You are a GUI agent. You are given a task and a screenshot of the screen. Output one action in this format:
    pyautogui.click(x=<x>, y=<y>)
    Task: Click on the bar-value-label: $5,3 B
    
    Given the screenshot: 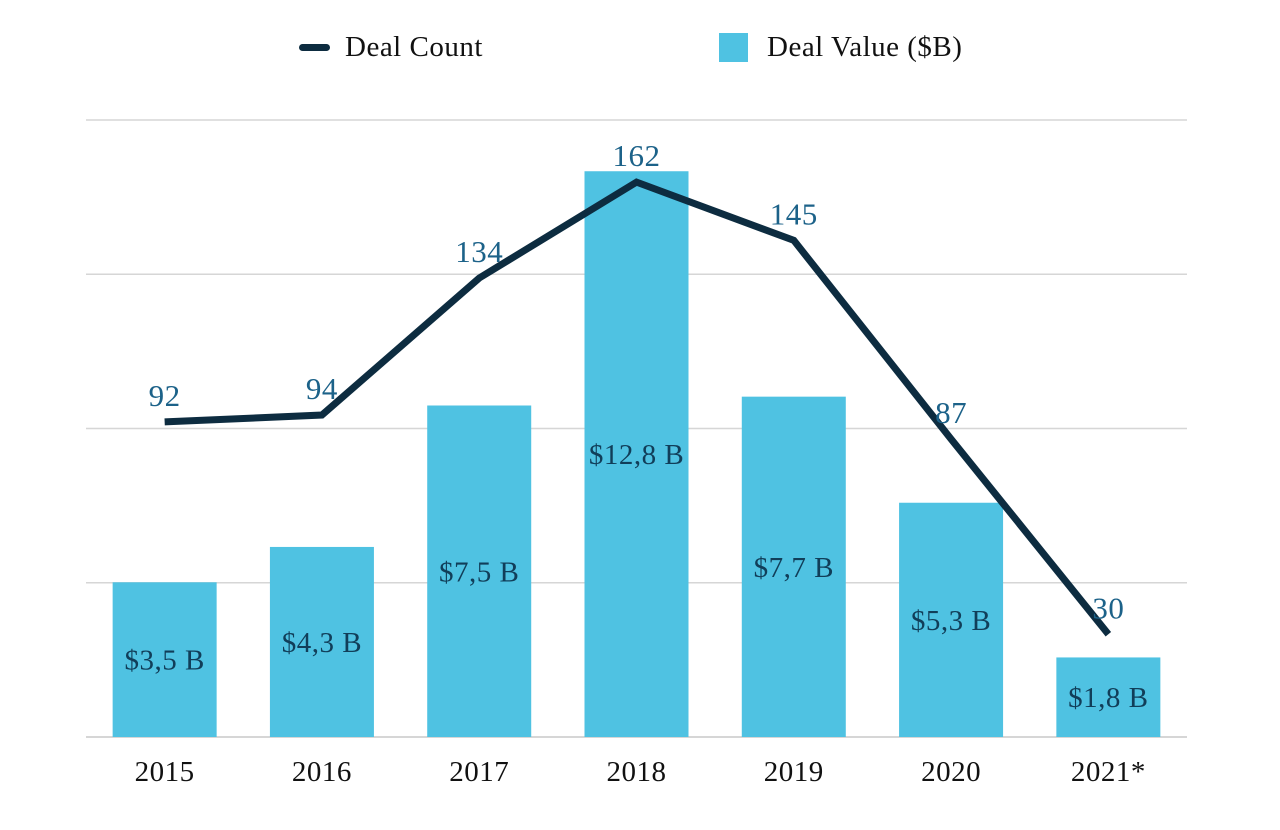 What is the action you would take?
    pyautogui.click(x=951, y=621)
    